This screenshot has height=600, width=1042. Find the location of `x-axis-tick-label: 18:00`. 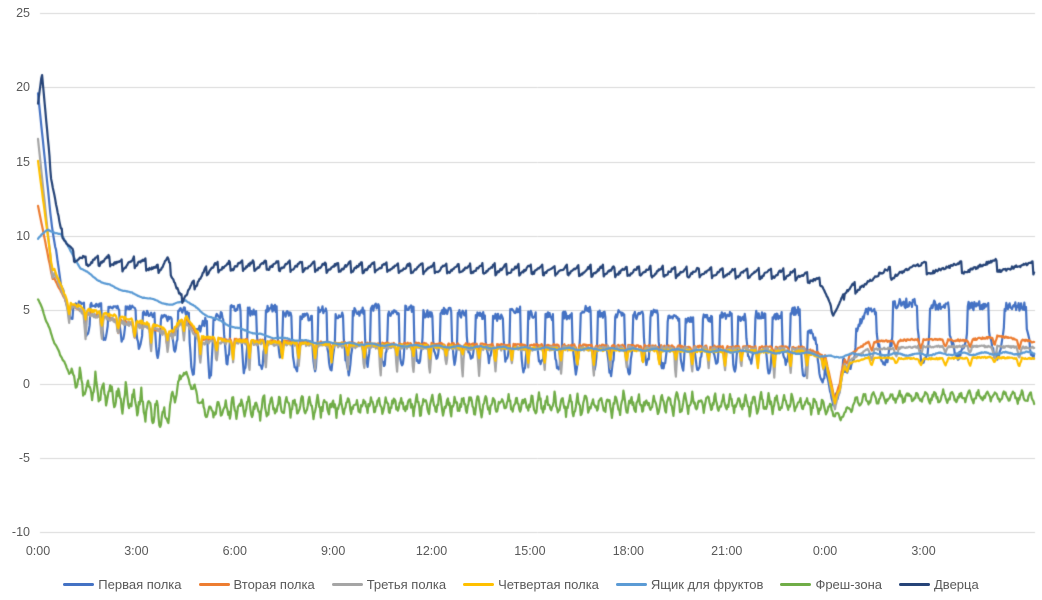

x-axis-tick-label: 18:00 is located at coordinates (628, 551).